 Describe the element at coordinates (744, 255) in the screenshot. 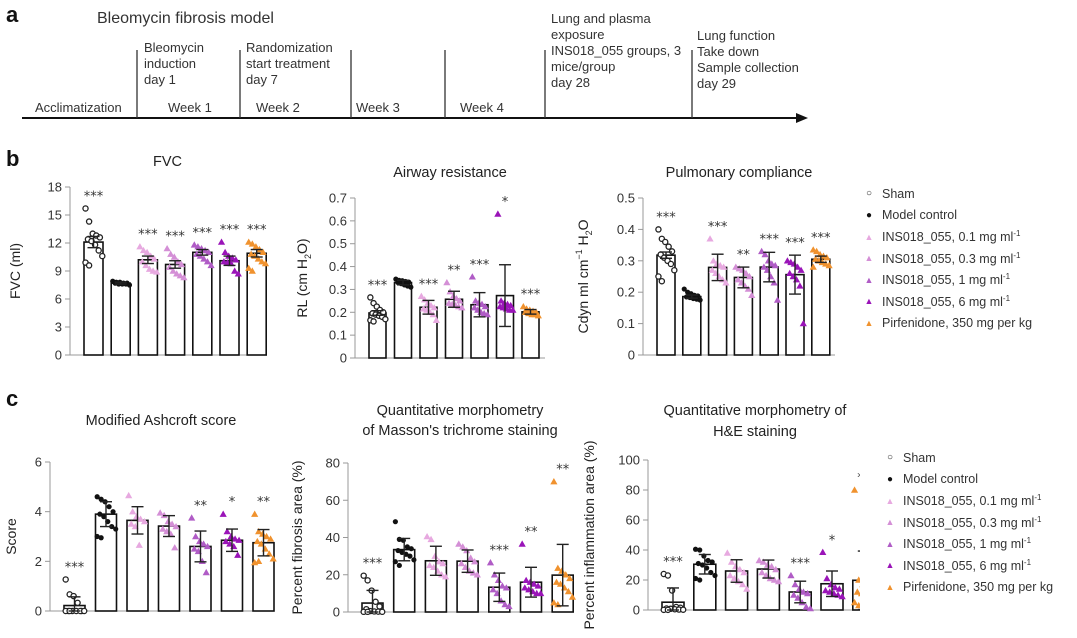

I see `significance-label: **` at that location.